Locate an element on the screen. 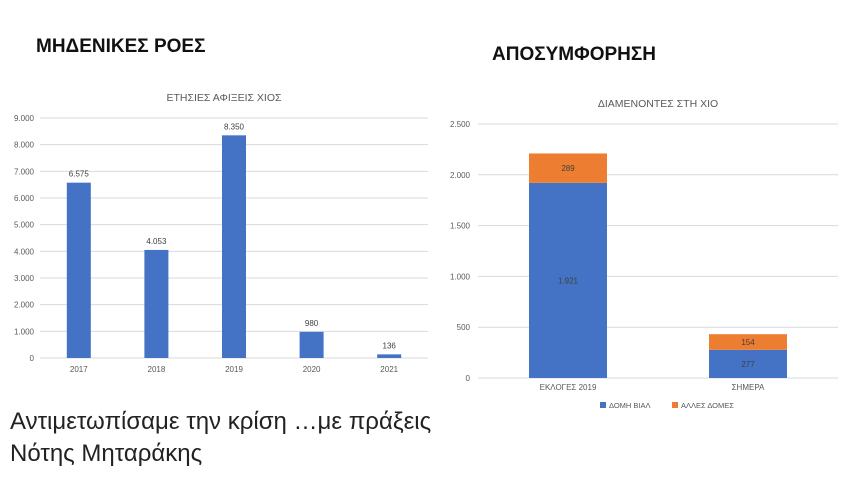 The height and width of the screenshot is (500, 850). chart1-value-label: 4.053 is located at coordinates (156, 241).